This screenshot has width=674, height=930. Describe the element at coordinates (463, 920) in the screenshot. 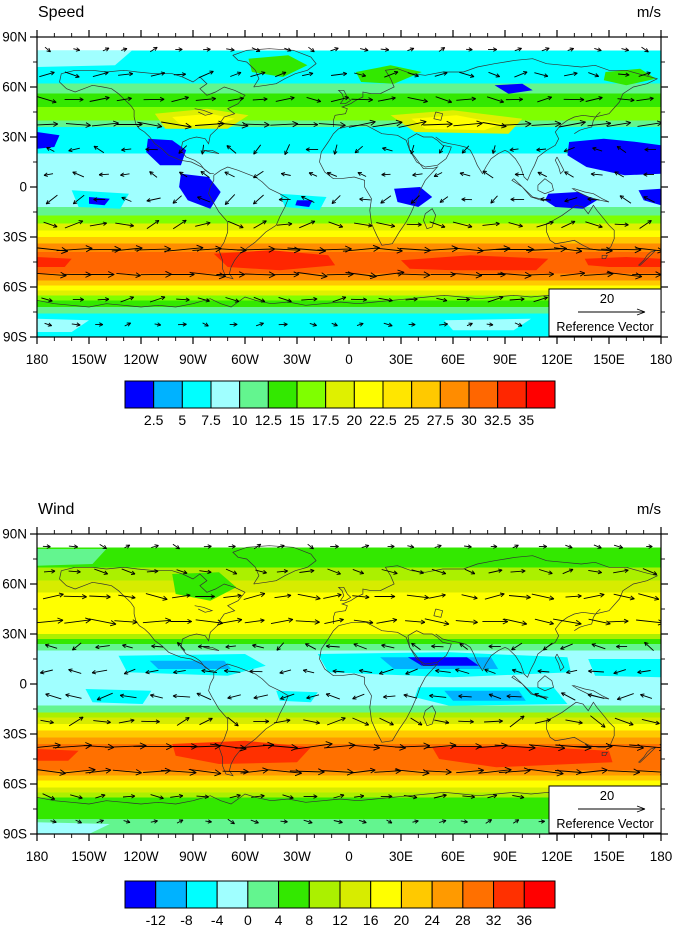

I see `colorbar-tick-label: 28` at that location.